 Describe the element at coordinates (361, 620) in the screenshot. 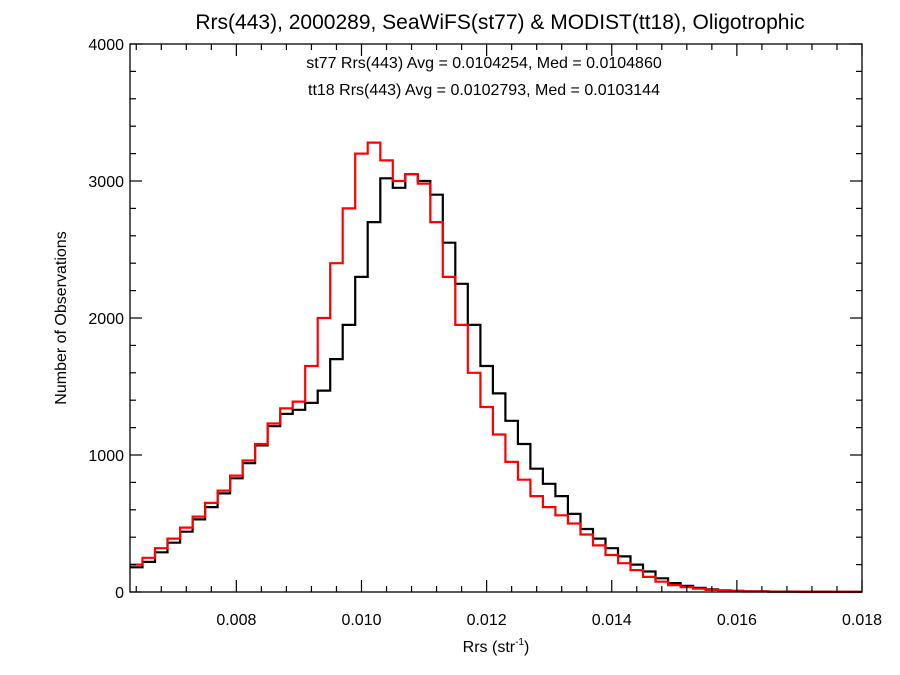

I see `x-tick-label: 0.010` at that location.